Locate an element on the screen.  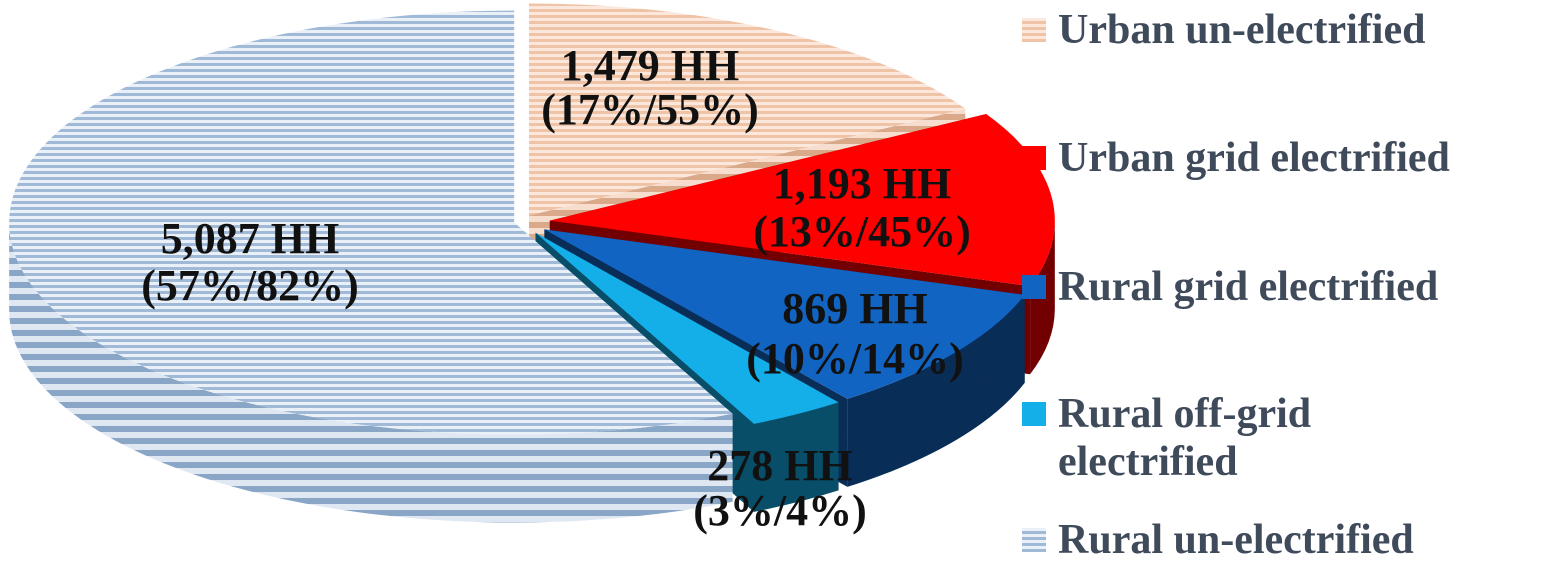
legend-label: Rural grid electrified is located at coordinates (1248, 287).